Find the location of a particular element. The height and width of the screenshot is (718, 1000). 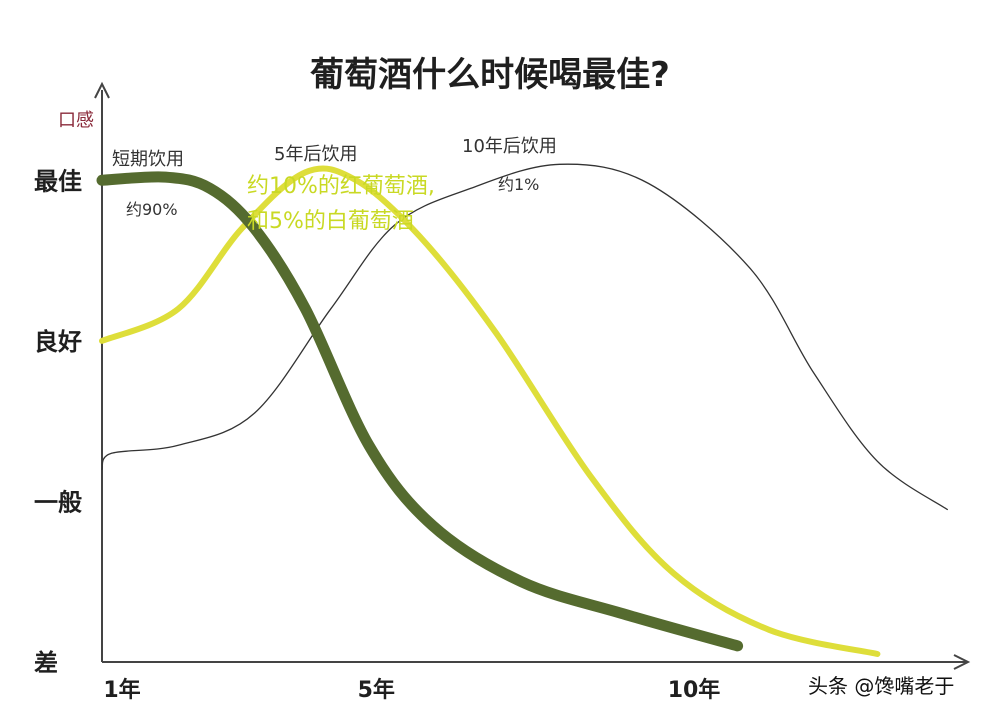

chart-title: 葡萄酒什么时候喝最佳? is located at coordinates (490, 75).